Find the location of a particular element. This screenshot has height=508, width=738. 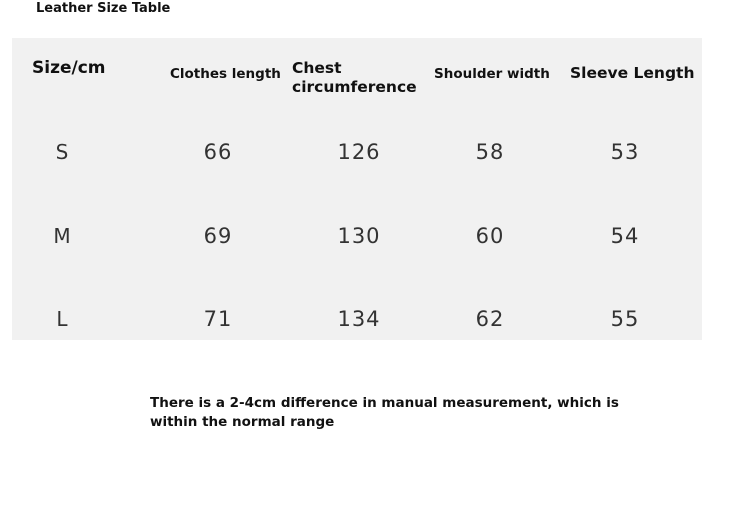

size-label: L is located at coordinates (62, 319).